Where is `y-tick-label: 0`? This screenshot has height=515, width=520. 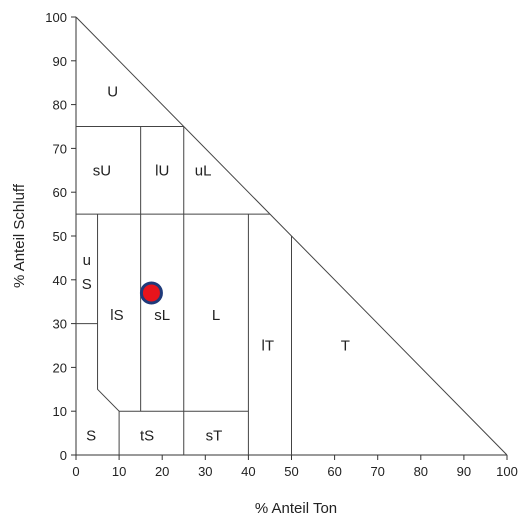 y-tick-label: 0 is located at coordinates (63, 455).